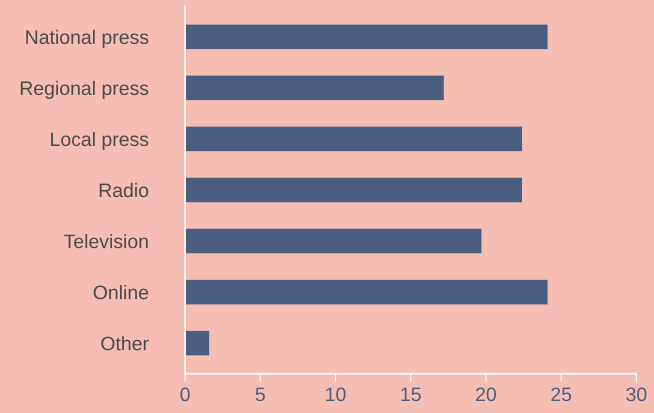  I want to click on x-tick-label: 15, so click(411, 395).